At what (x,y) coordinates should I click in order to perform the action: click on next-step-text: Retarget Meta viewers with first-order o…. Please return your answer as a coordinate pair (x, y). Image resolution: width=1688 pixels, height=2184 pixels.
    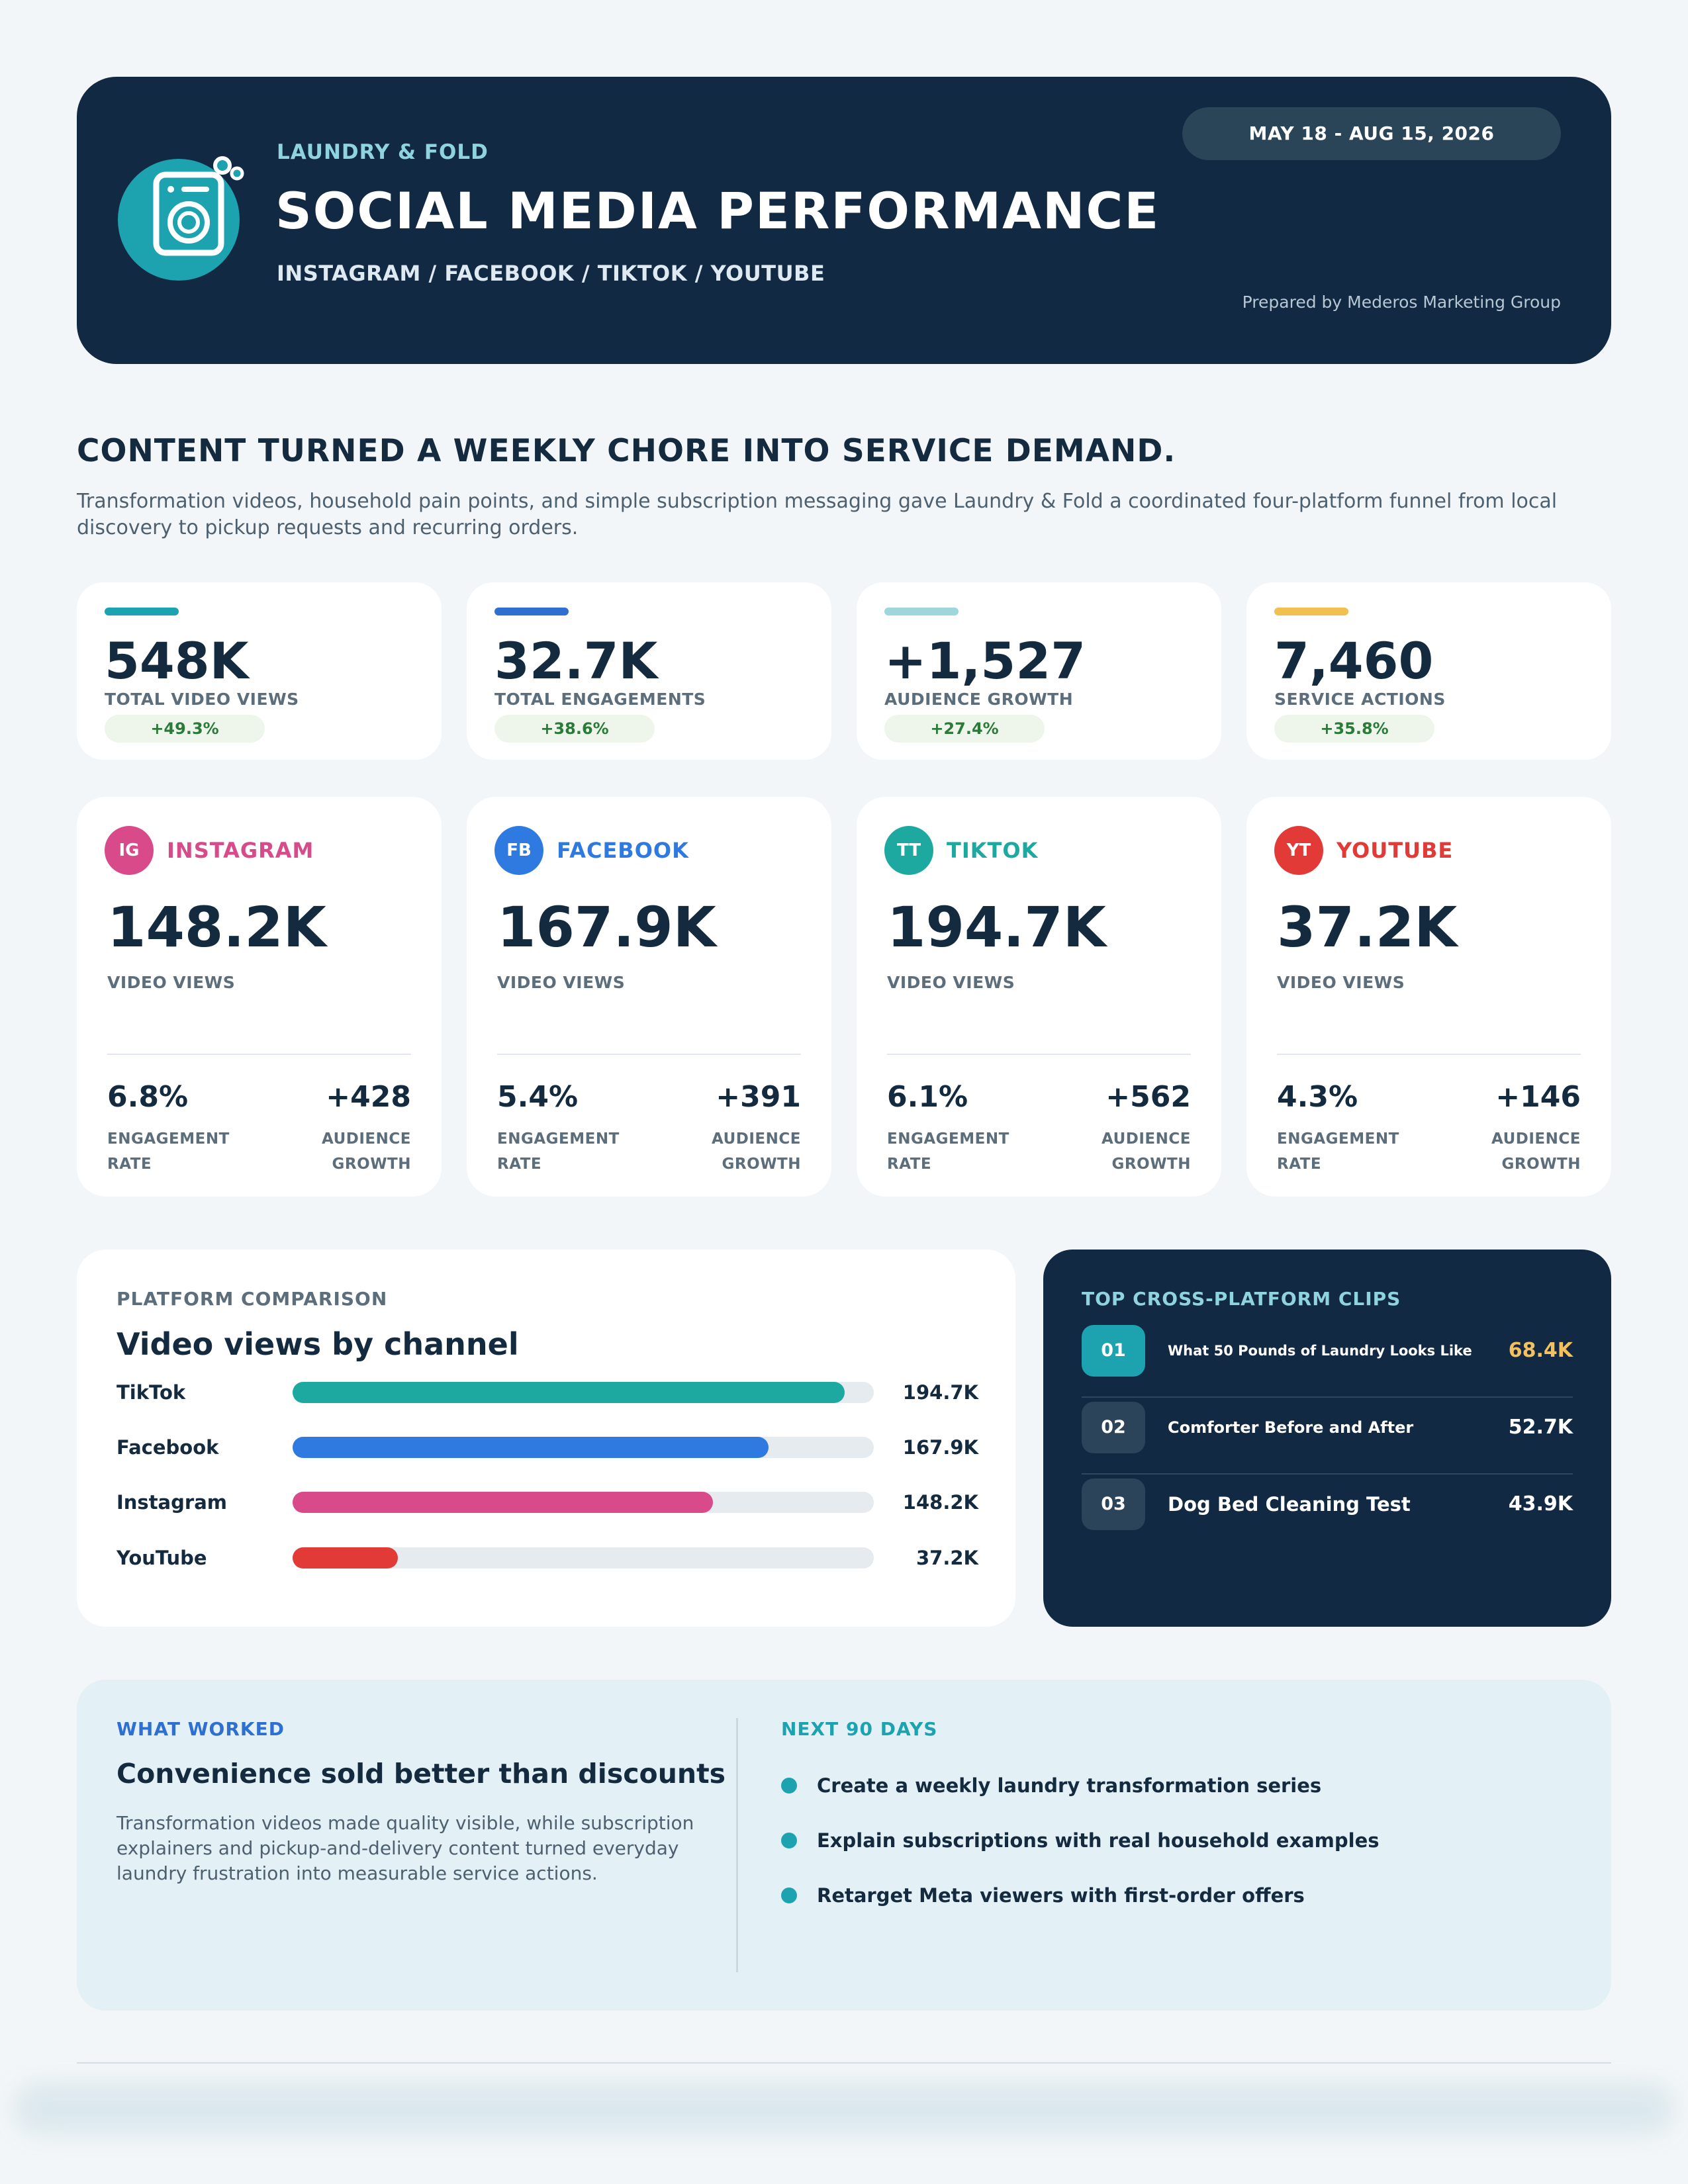
    Looking at the image, I should click on (1061, 1895).